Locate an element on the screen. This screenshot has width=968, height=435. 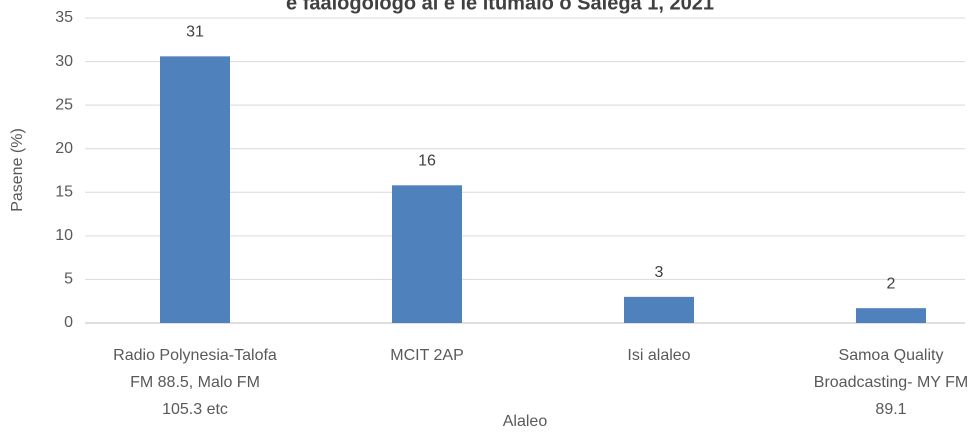
y-tick-label: 0 is located at coordinates (68, 322).